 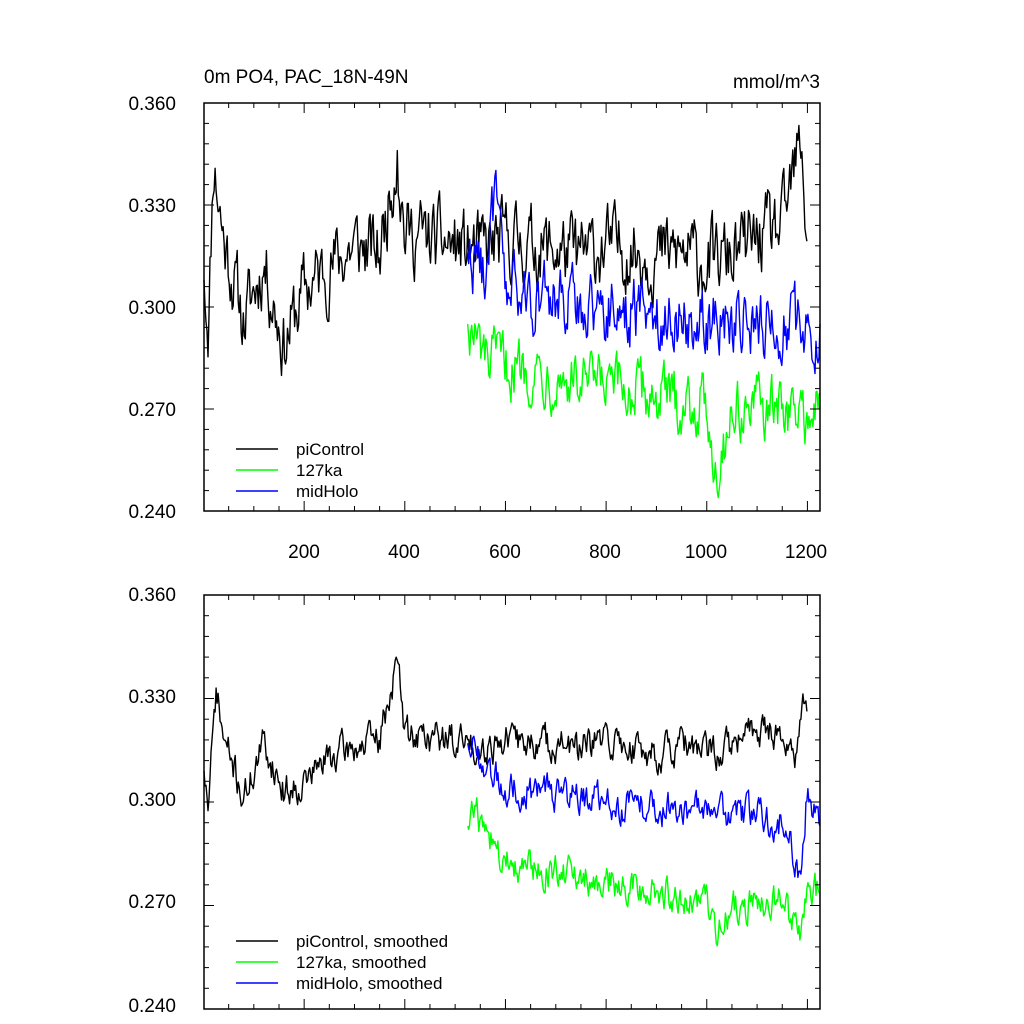 What do you see at coordinates (361, 962) in the screenshot?
I see `legend-label-127ka-smoothed: 127ka, smoothed` at bounding box center [361, 962].